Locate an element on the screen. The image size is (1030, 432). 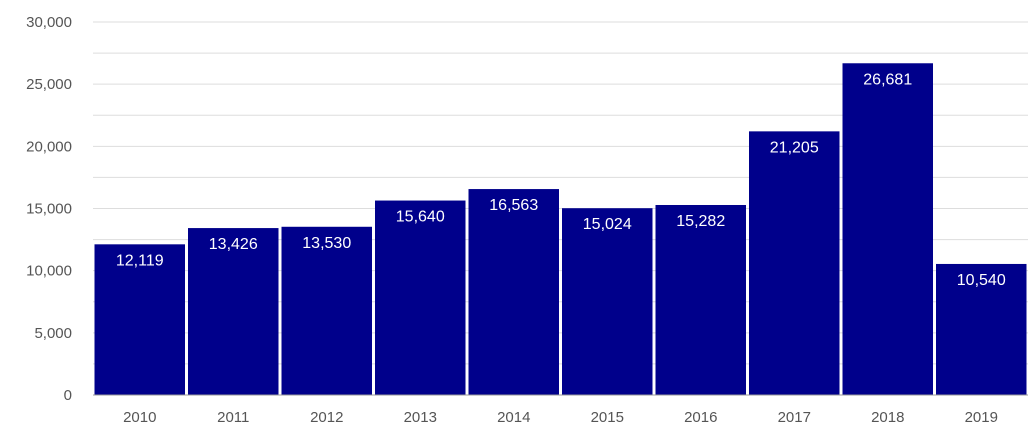
y-tick-label: 10,000 is located at coordinates (49, 271).